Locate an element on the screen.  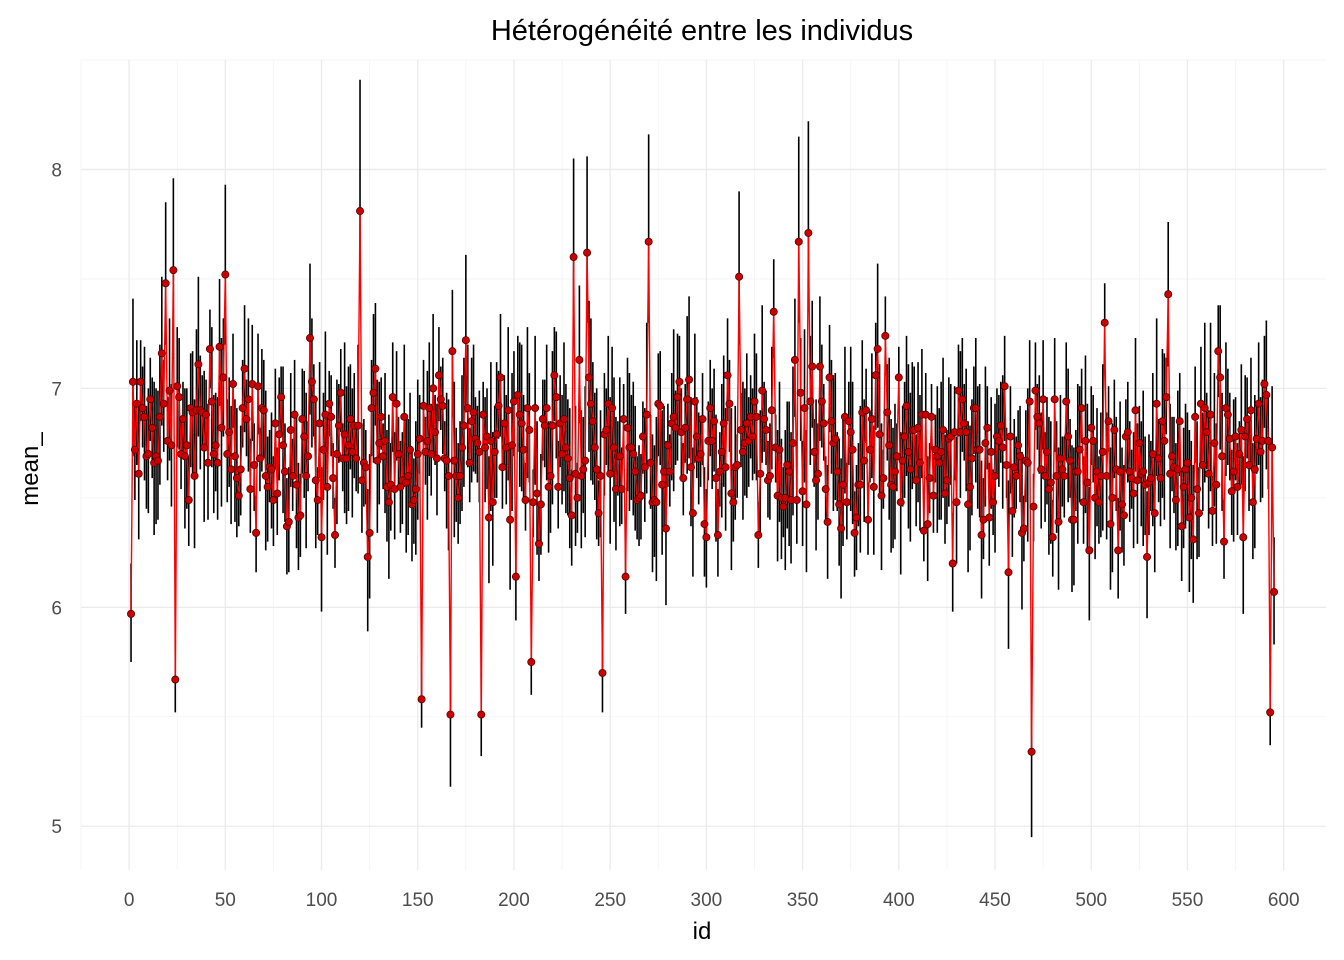
x-tick-label: 250 is located at coordinates (610, 900).